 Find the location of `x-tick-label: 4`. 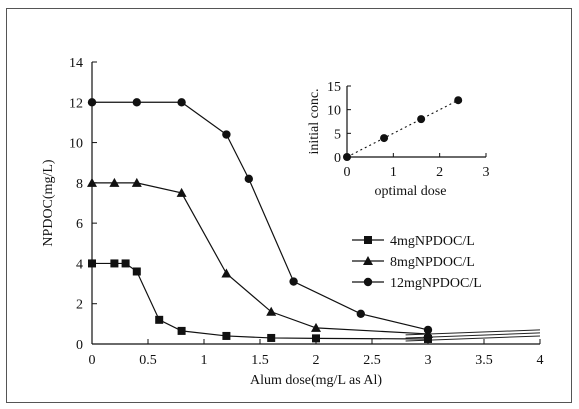

x-tick-label: 4 is located at coordinates (540, 360).